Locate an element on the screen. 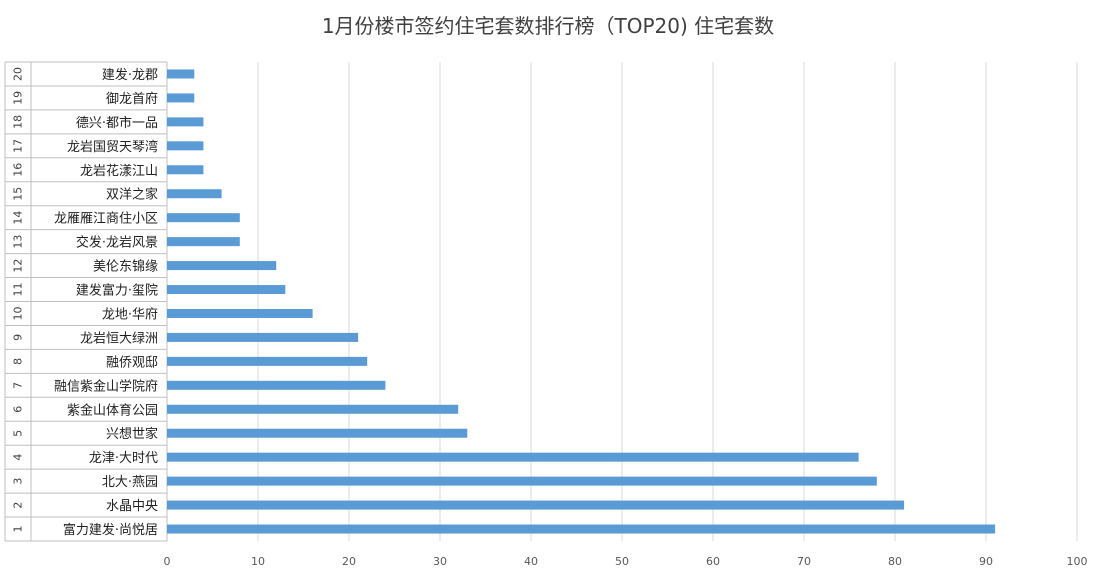 This screenshot has width=1095, height=579. category-label: 美伦东锦缘 is located at coordinates (125, 267).